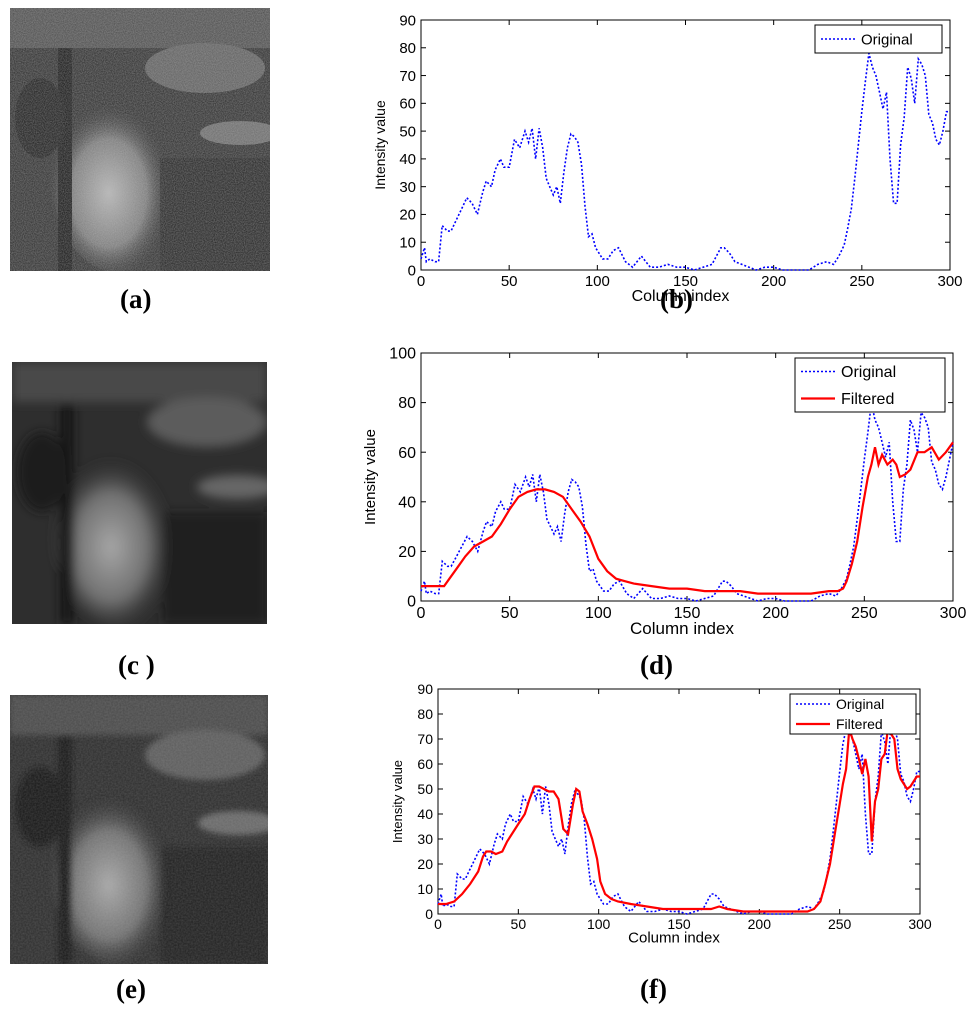 The height and width of the screenshot is (1013, 973). What do you see at coordinates (139, 829) in the screenshot?
I see `ultrasound-image-e` at bounding box center [139, 829].